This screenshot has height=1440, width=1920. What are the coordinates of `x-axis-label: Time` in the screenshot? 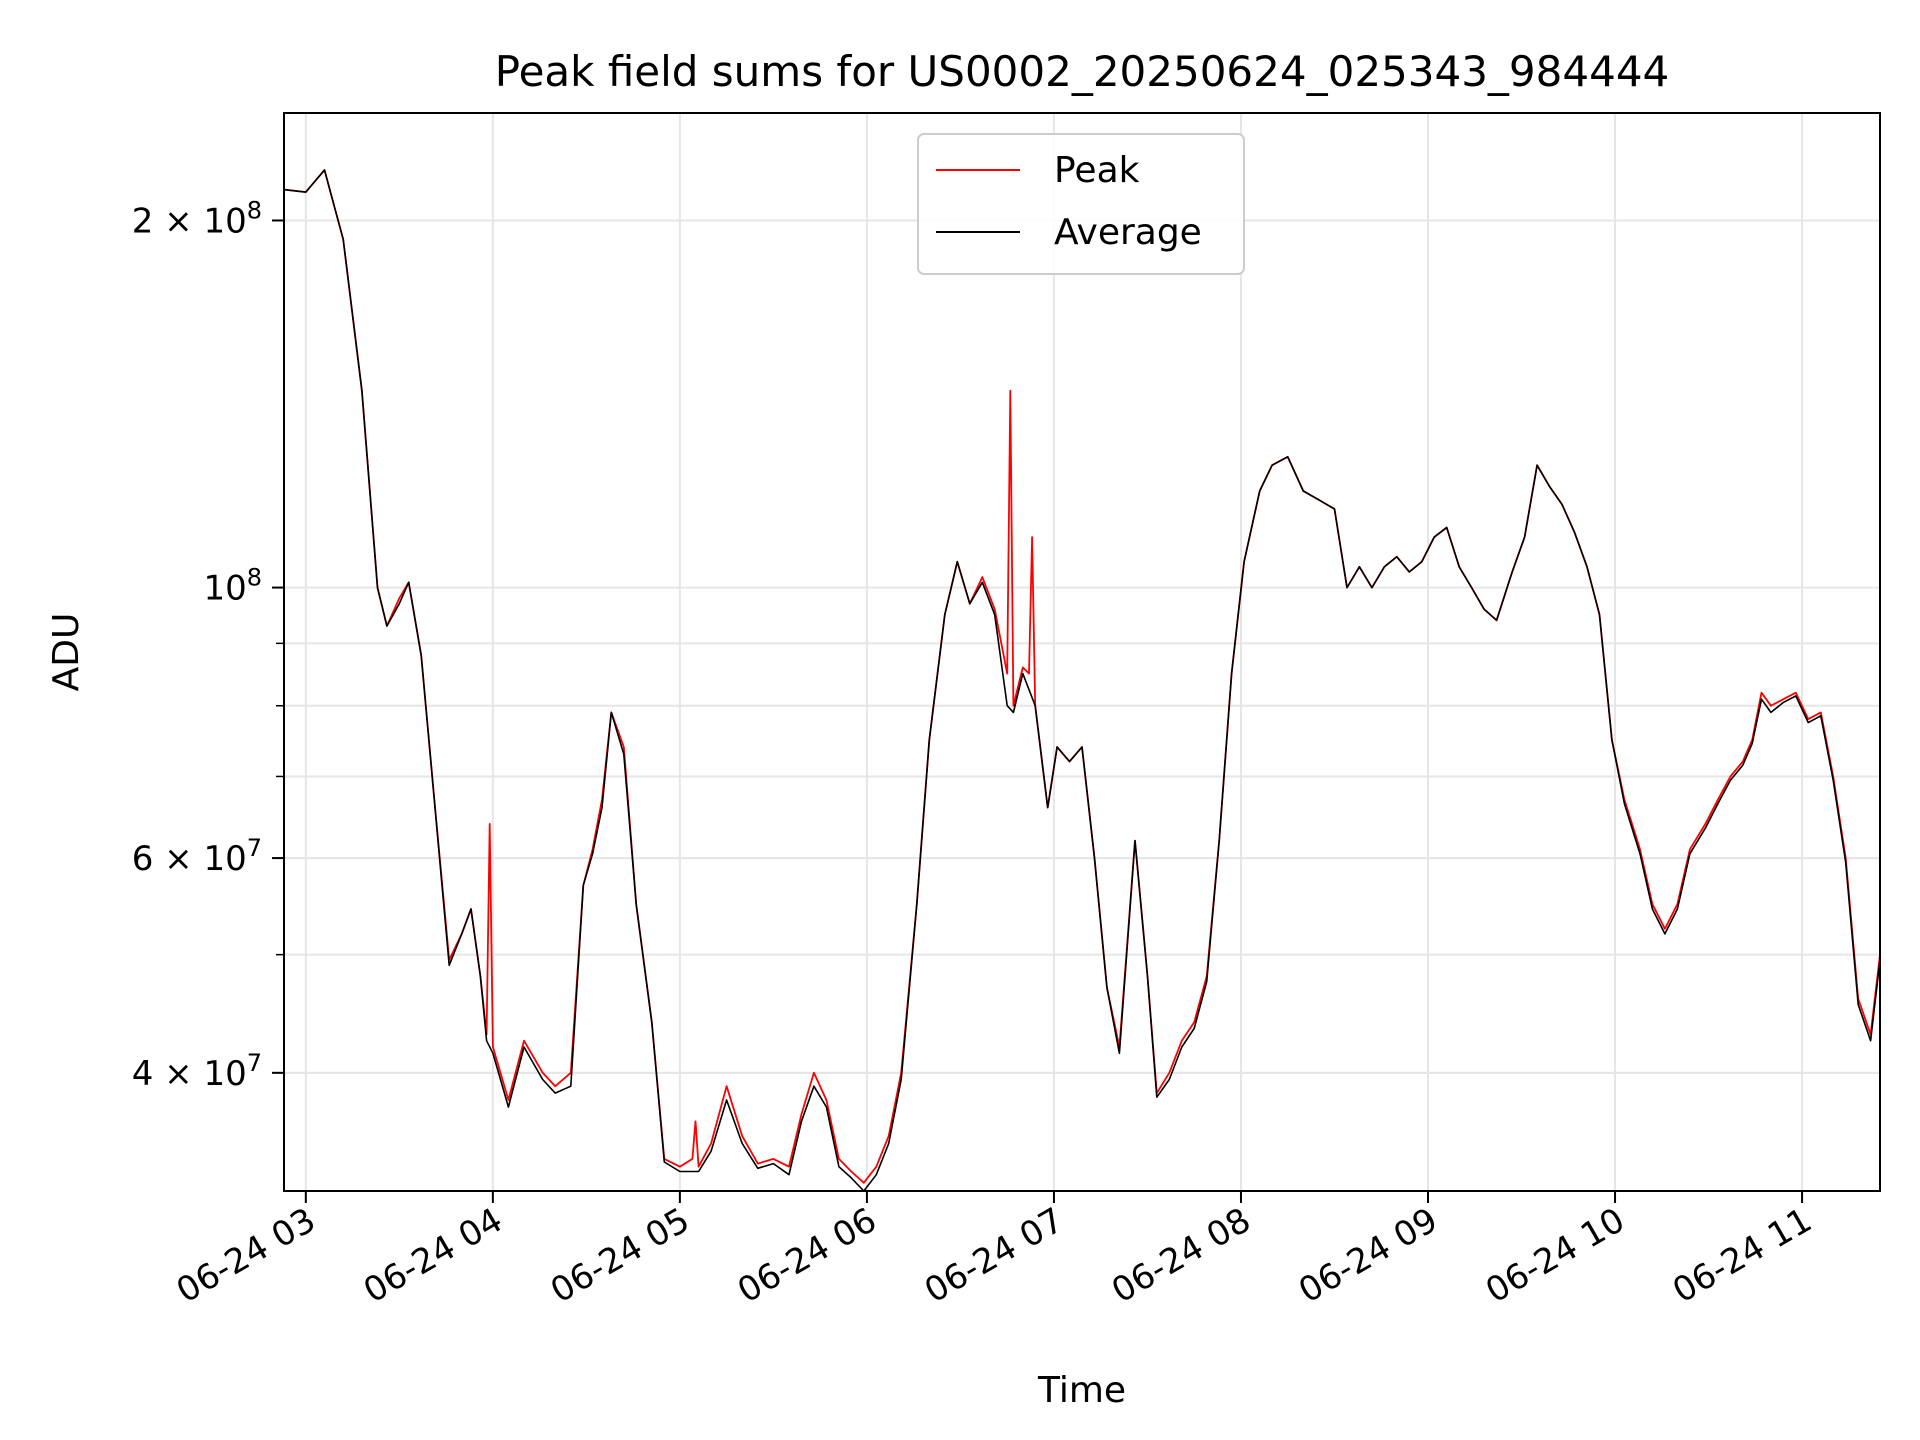 It's located at (1081, 1390).